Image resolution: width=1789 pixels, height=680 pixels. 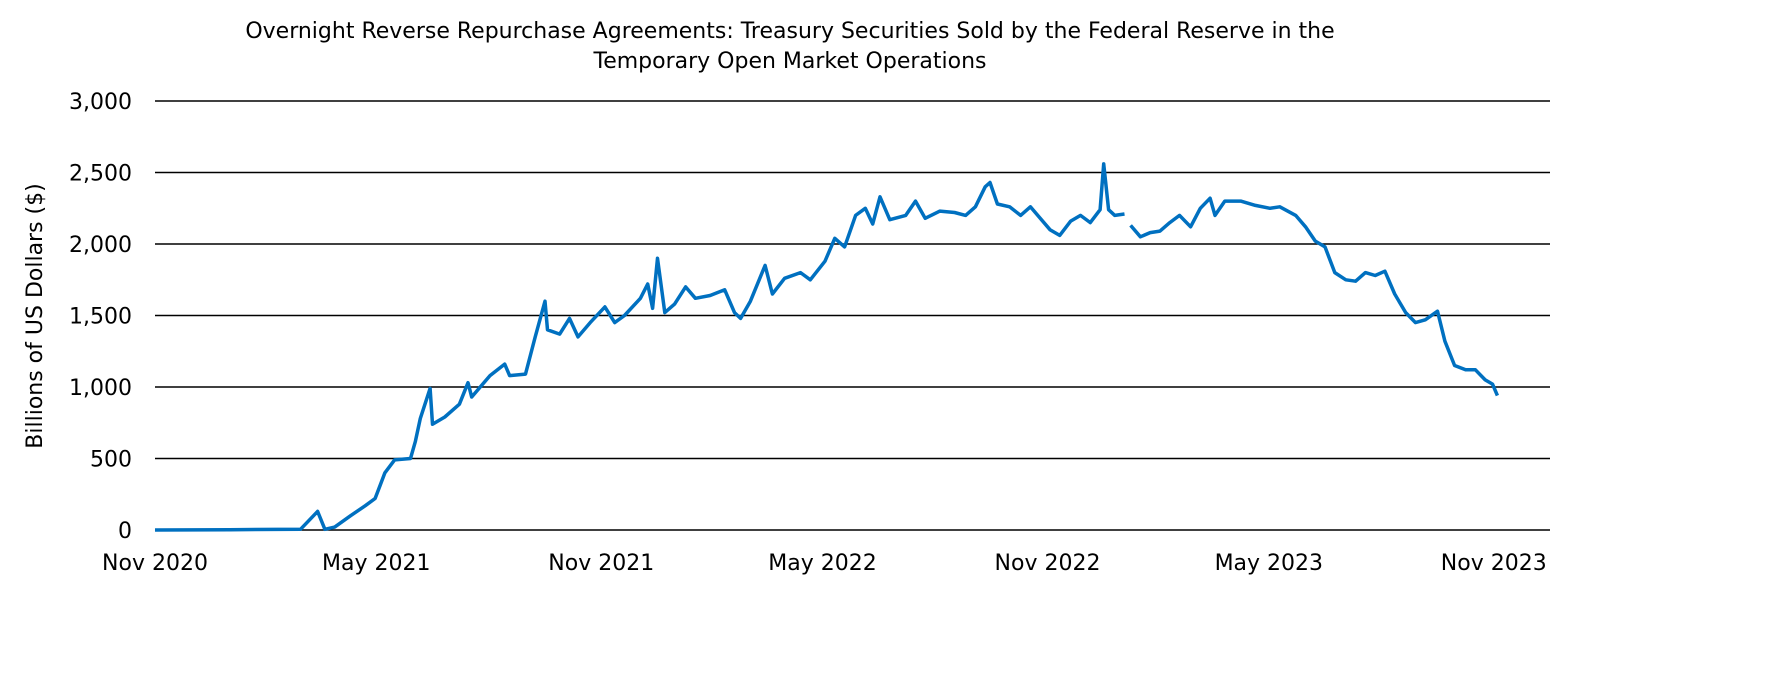 What do you see at coordinates (111, 460) in the screenshot?
I see `y-tick-label: 500` at bounding box center [111, 460].